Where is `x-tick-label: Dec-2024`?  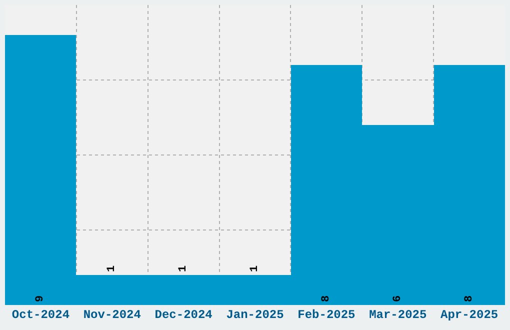 x-tick-label: Dec-2024 is located at coordinates (183, 315).